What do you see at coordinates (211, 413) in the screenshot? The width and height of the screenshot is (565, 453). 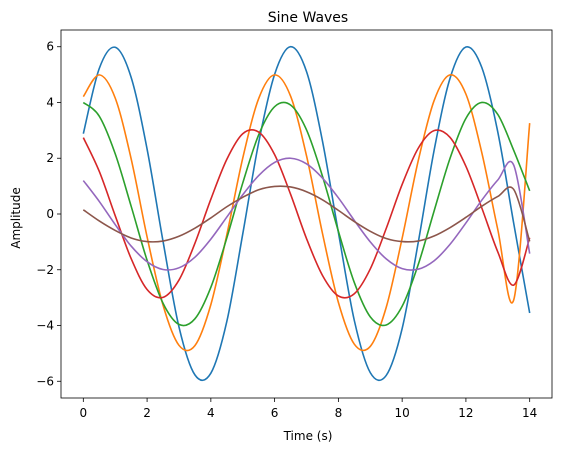 I see `x-tick-label: 4` at bounding box center [211, 413].